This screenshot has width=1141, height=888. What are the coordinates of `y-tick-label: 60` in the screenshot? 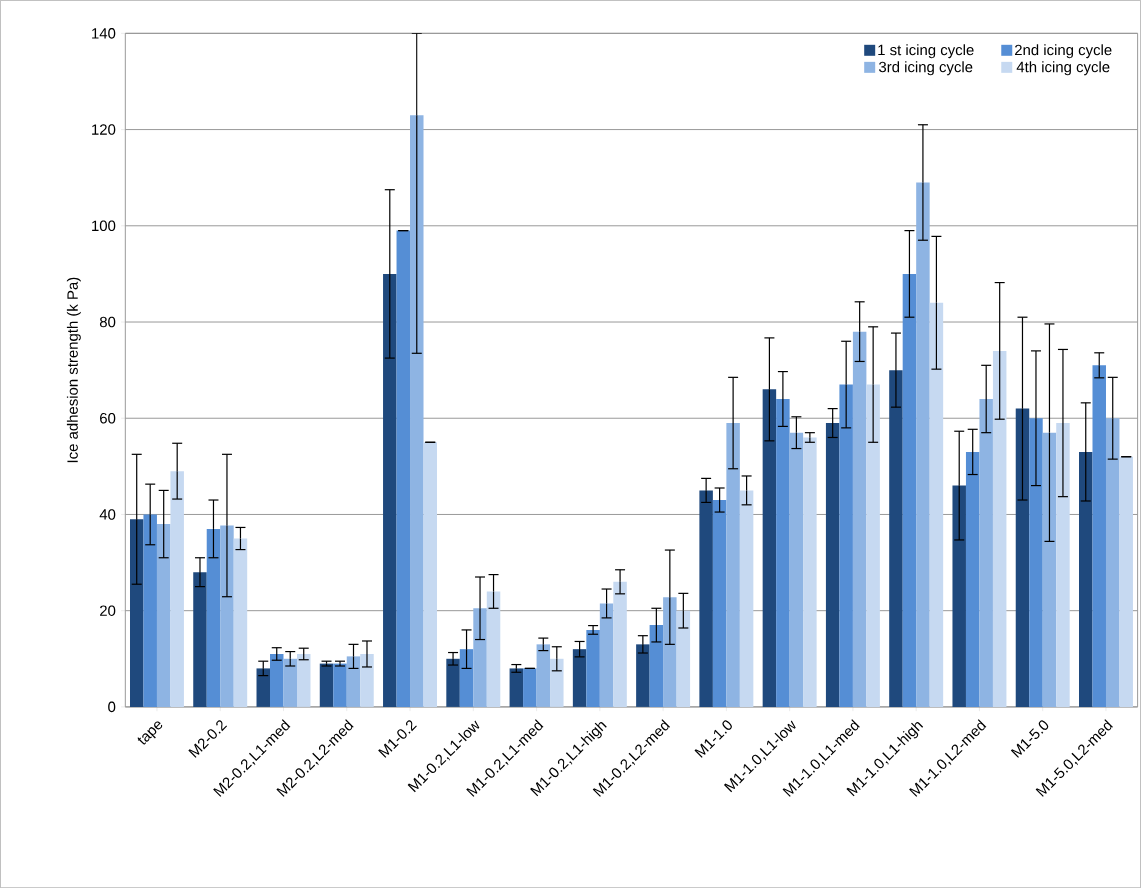 It's located at (108, 418).